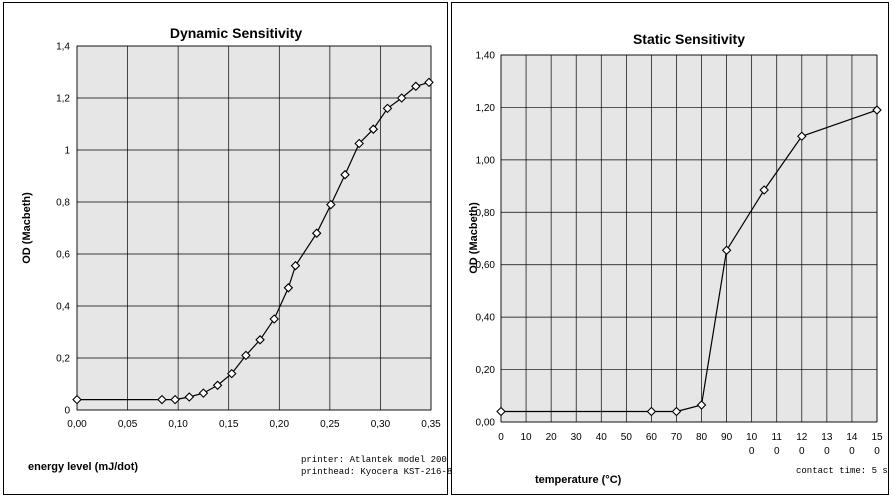 Image resolution: width=892 pixels, height=497 pixels. What do you see at coordinates (280, 424) in the screenshot?
I see `x-tick-label: 0,20` at bounding box center [280, 424].